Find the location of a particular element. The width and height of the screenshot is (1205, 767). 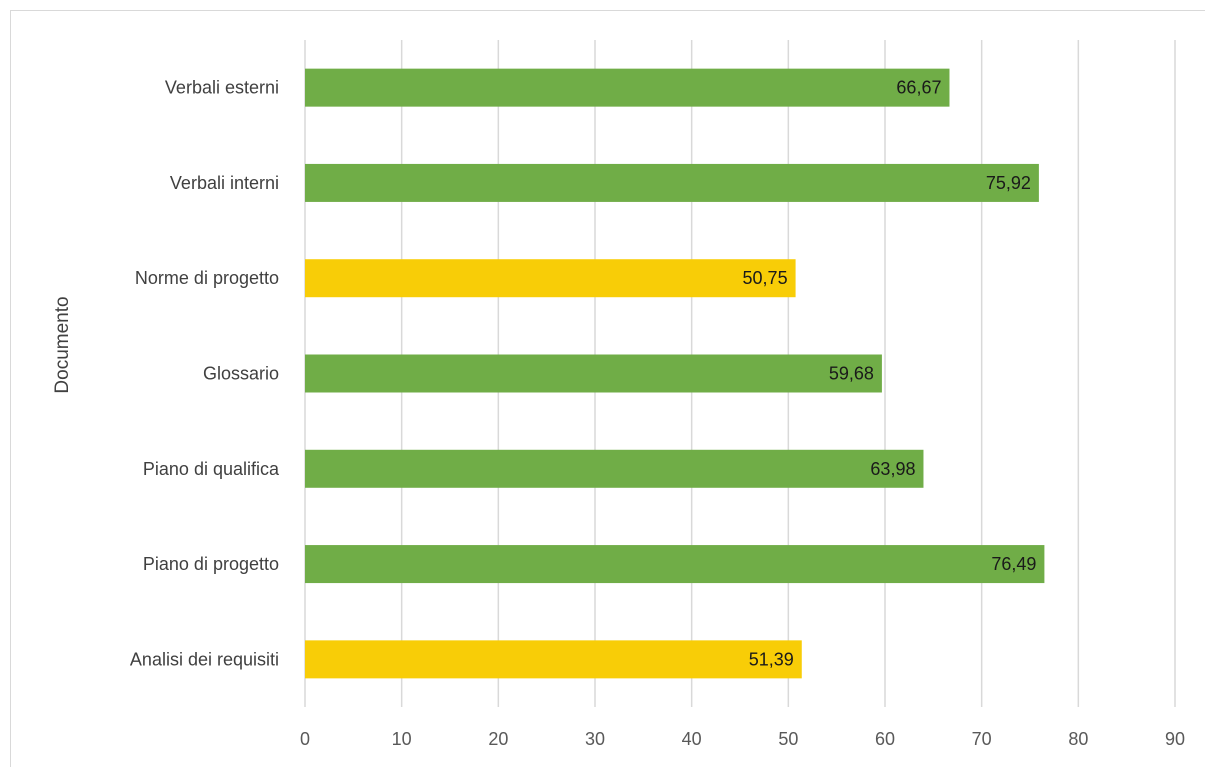

x-tick-label: 10 is located at coordinates (402, 739).